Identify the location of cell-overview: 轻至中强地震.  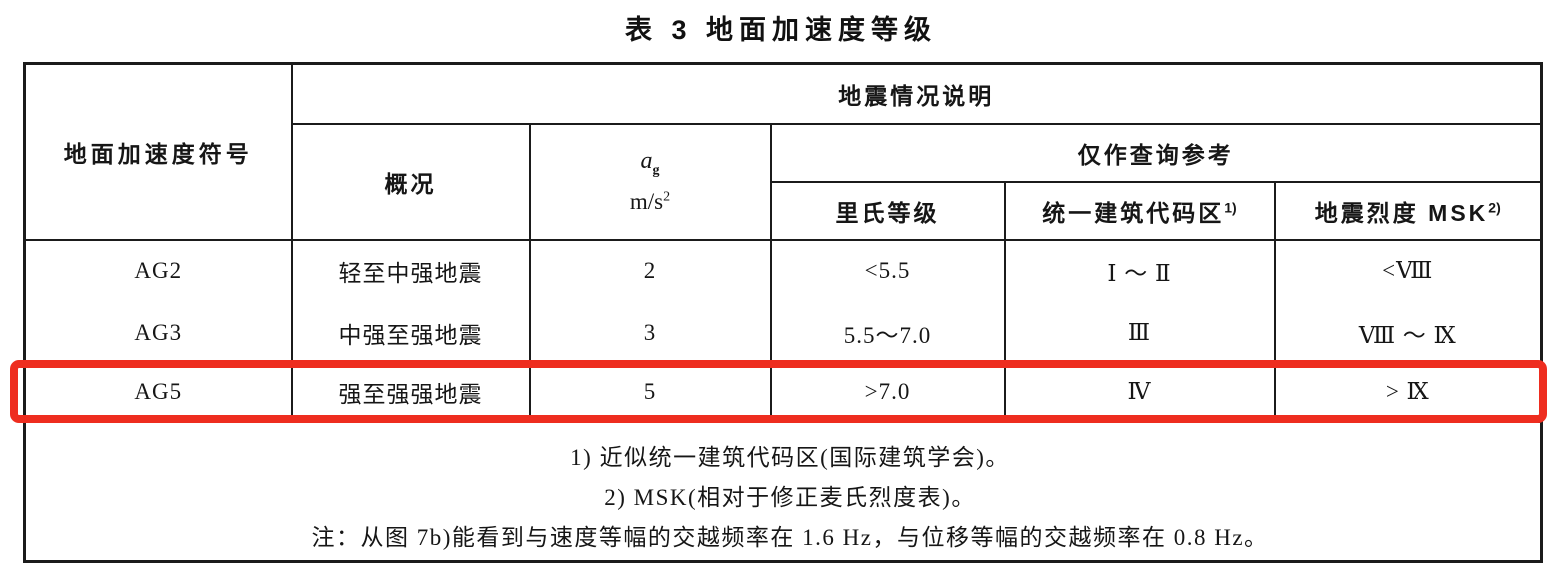
(410, 270).